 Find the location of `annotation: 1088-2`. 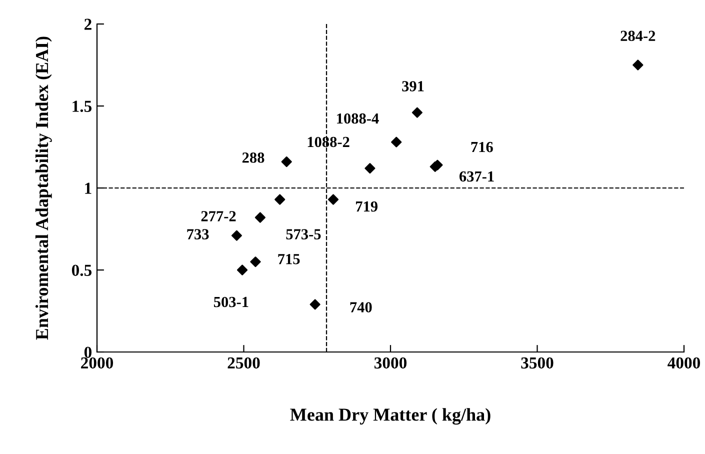

annotation: 1088-2 is located at coordinates (329, 142).